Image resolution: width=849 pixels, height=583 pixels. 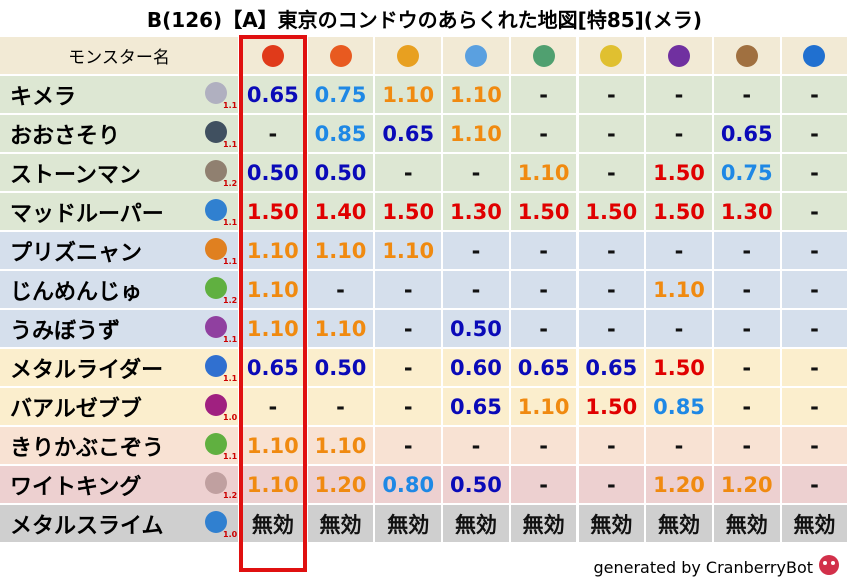 What do you see at coordinates (341, 212) in the screenshot?
I see `resistance-value: 1.40` at bounding box center [341, 212].